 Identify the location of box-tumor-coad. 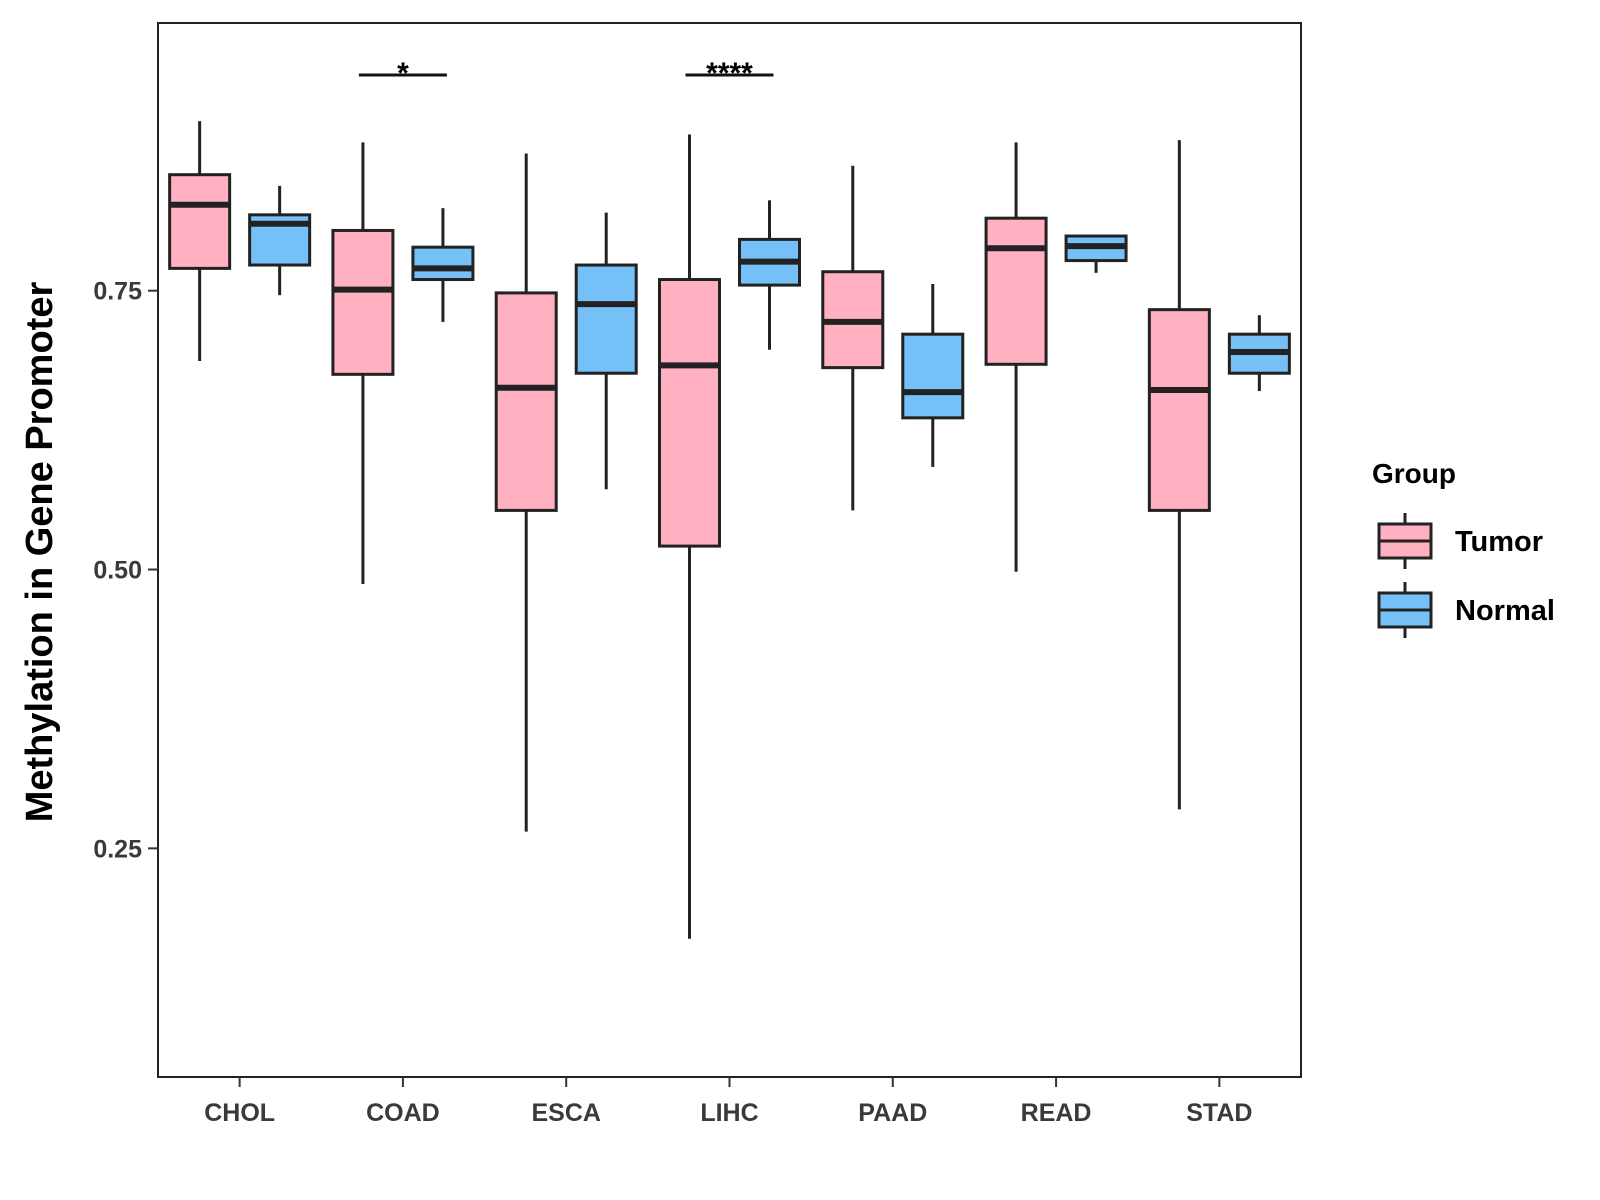
(363, 363).